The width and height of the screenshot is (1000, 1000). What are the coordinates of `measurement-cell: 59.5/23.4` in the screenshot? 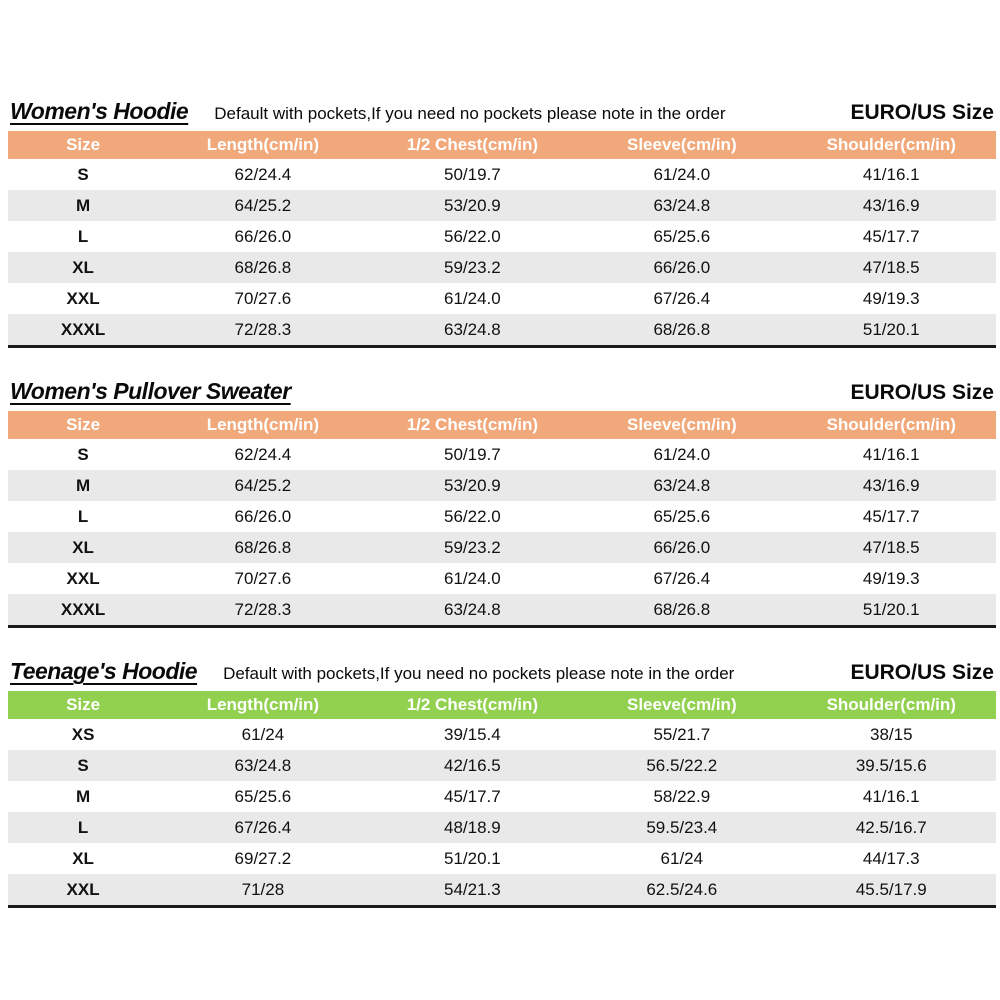 It's located at (682, 827).